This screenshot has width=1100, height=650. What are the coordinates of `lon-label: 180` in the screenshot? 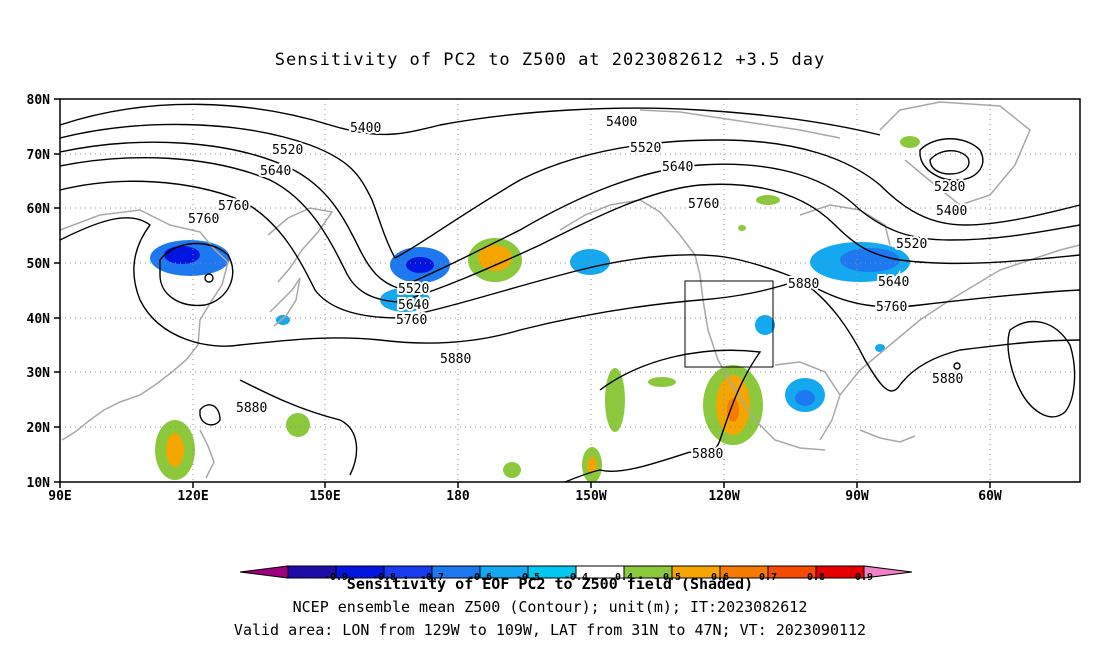 It's located at (458, 496).